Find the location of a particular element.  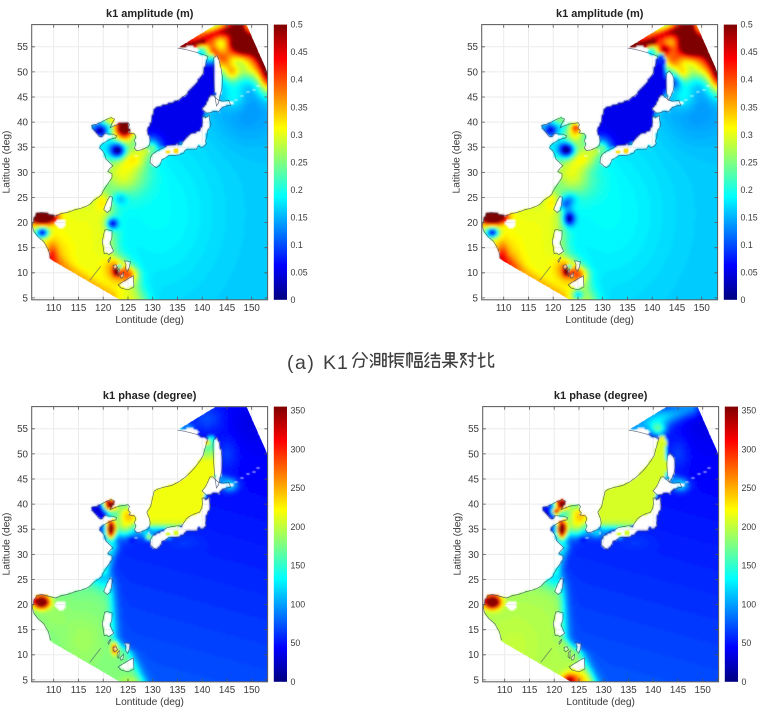

svg-text: K1 is located at coordinates (336, 363).